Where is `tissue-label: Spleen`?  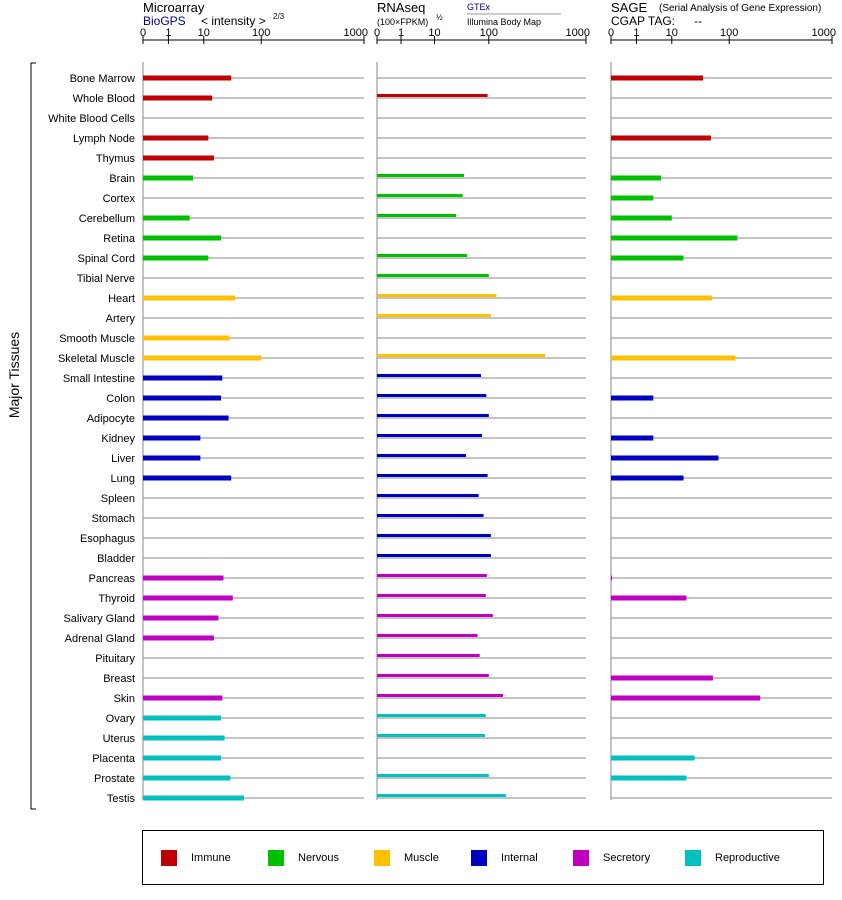 tissue-label: Spleen is located at coordinates (118, 499).